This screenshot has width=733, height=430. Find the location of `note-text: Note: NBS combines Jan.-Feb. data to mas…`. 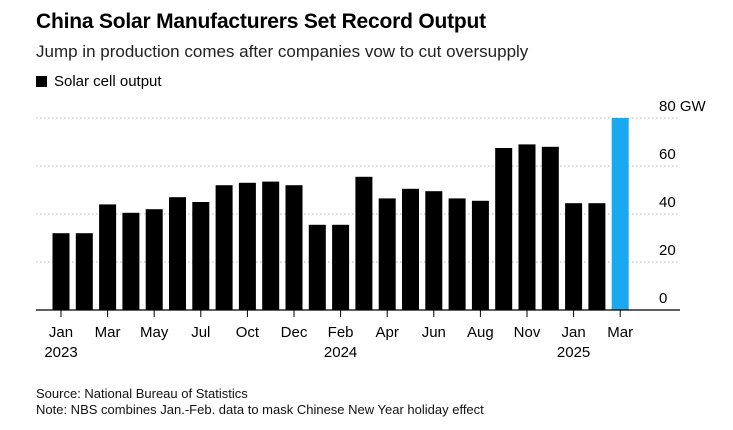

note-text: Note: NBS combines Jan.-Feb. data to mas… is located at coordinates (260, 409).